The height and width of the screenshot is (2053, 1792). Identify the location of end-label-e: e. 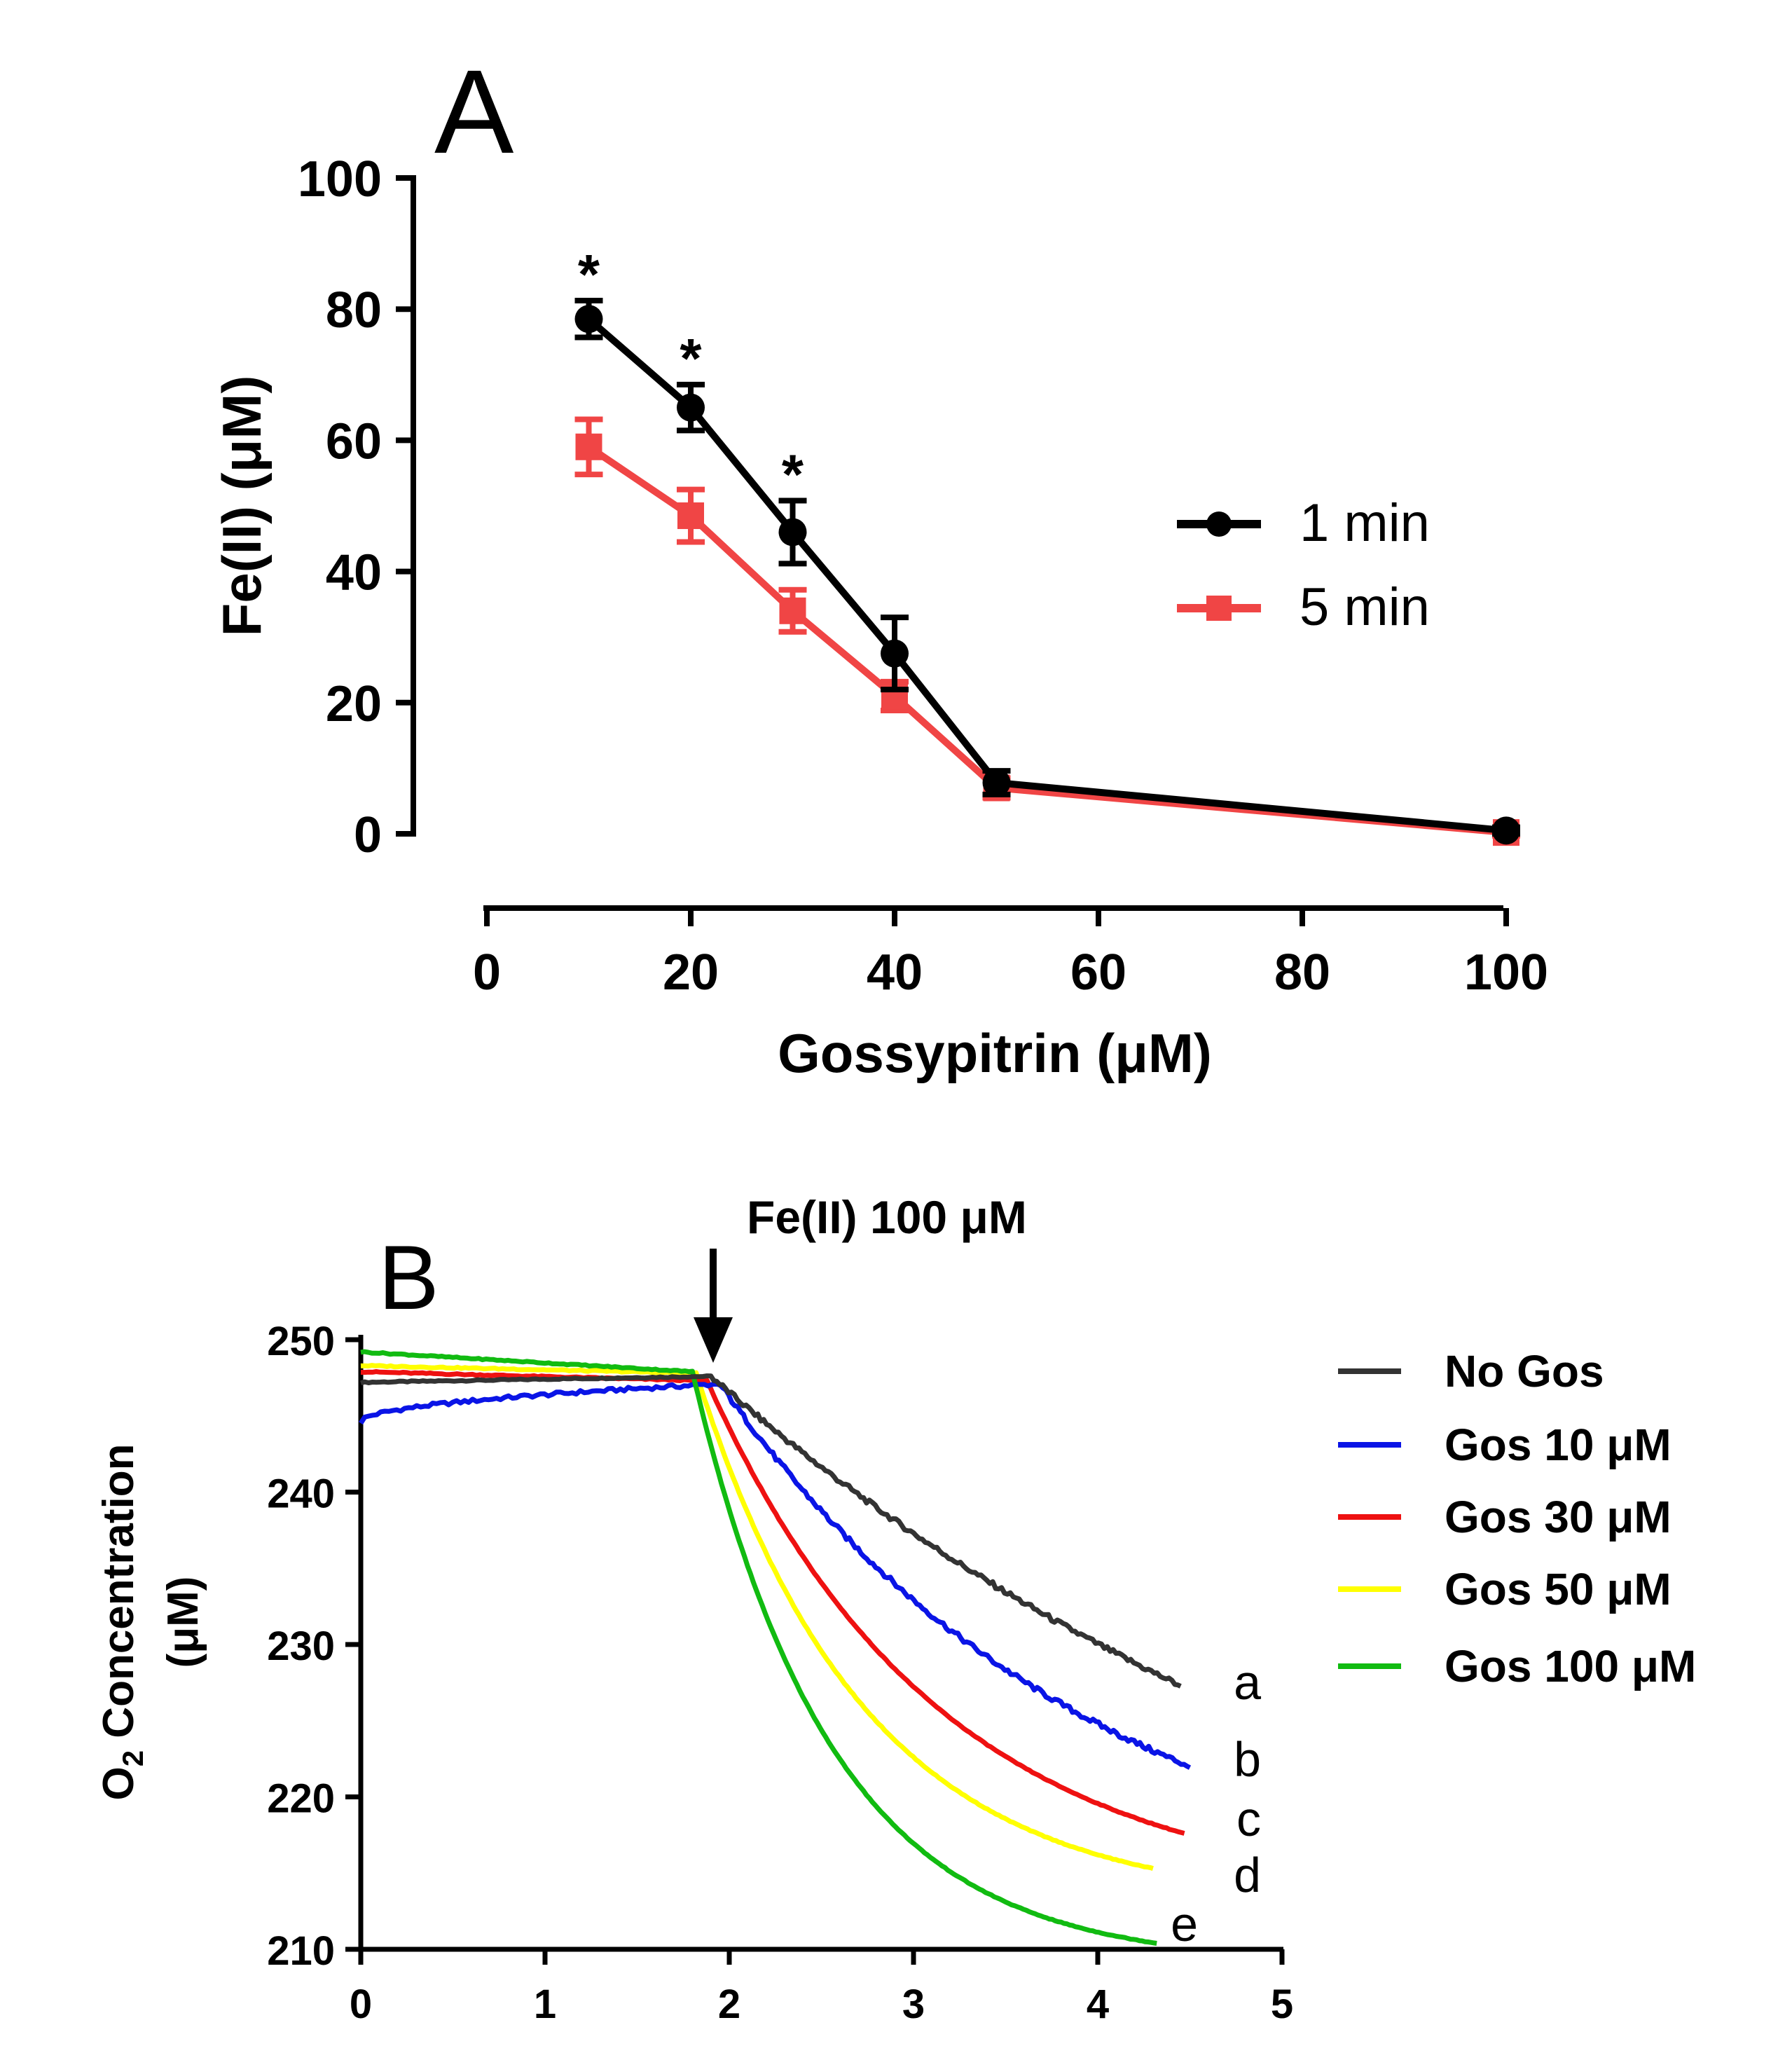
(1185, 1924).